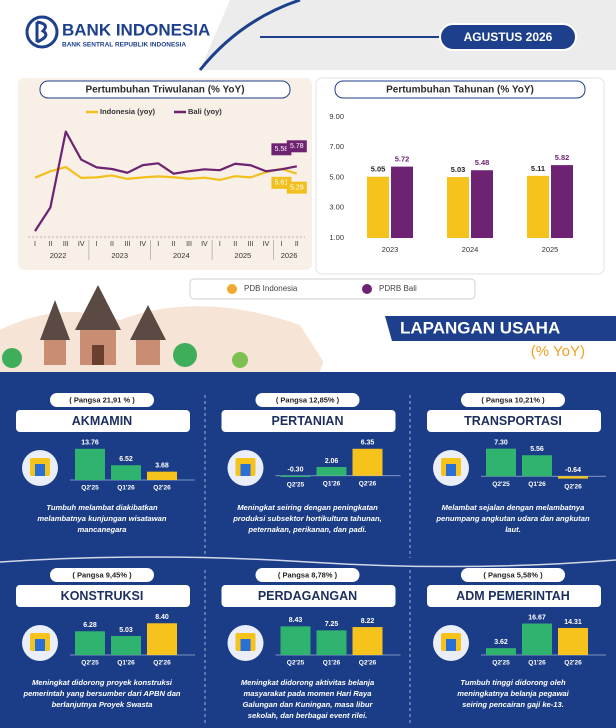 The width and height of the screenshot is (616, 728). What do you see at coordinates (243, 255) in the screenshot?
I see `year-label: 2025` at bounding box center [243, 255].